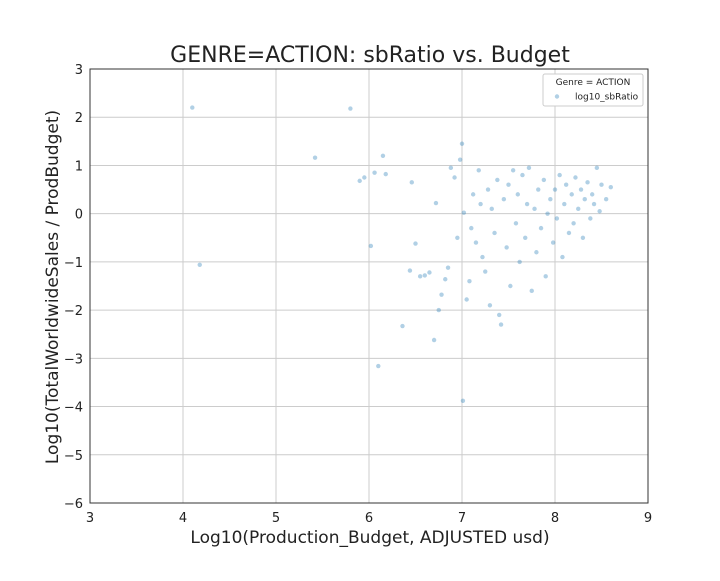 The image size is (720, 581). I want to click on x-tick-label: 4, so click(183, 518).